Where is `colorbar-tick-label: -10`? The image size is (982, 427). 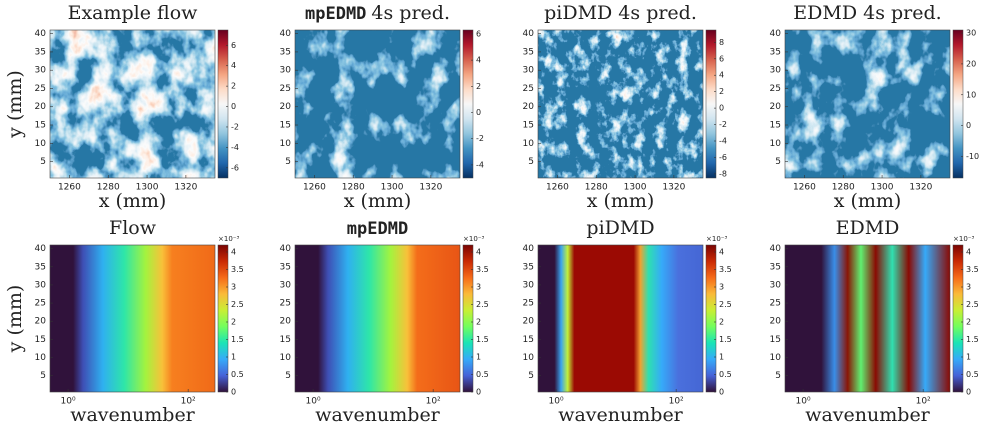
colorbar-tick-label: -10 is located at coordinates (972, 156).